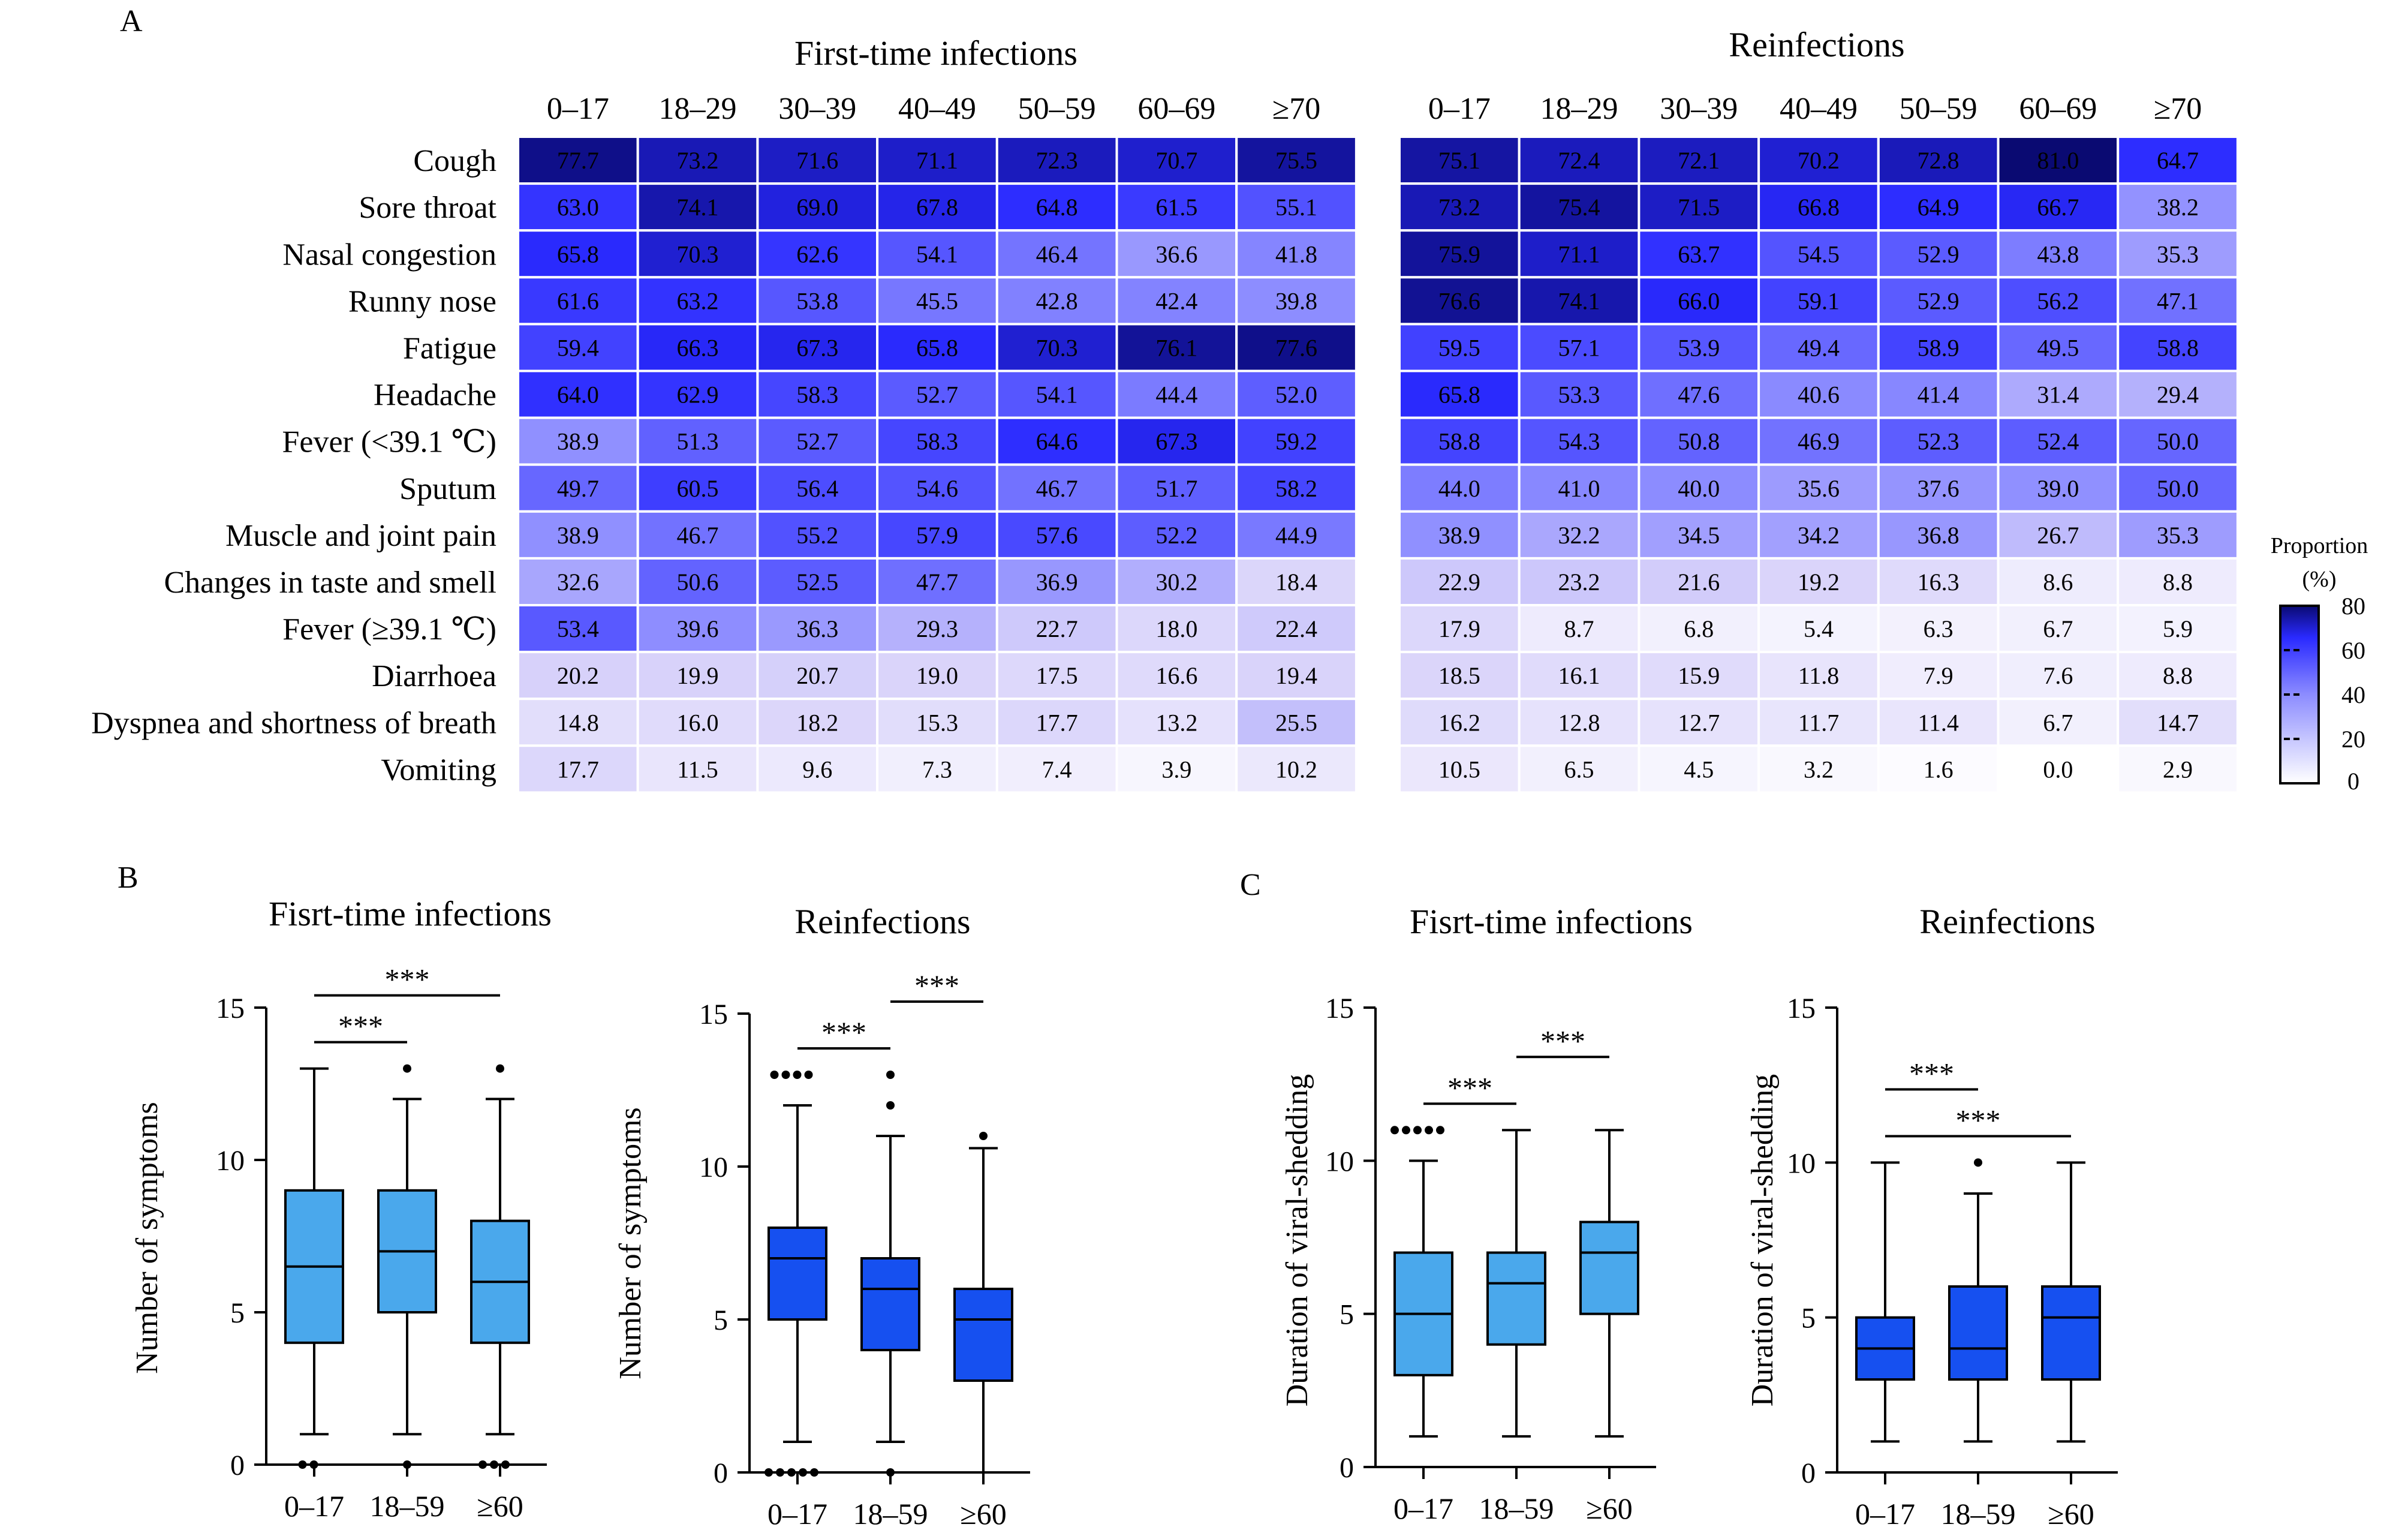 The image size is (2408, 1530). Describe the element at coordinates (1699, 394) in the screenshot. I see `cell-value-label: 47.6` at that location.